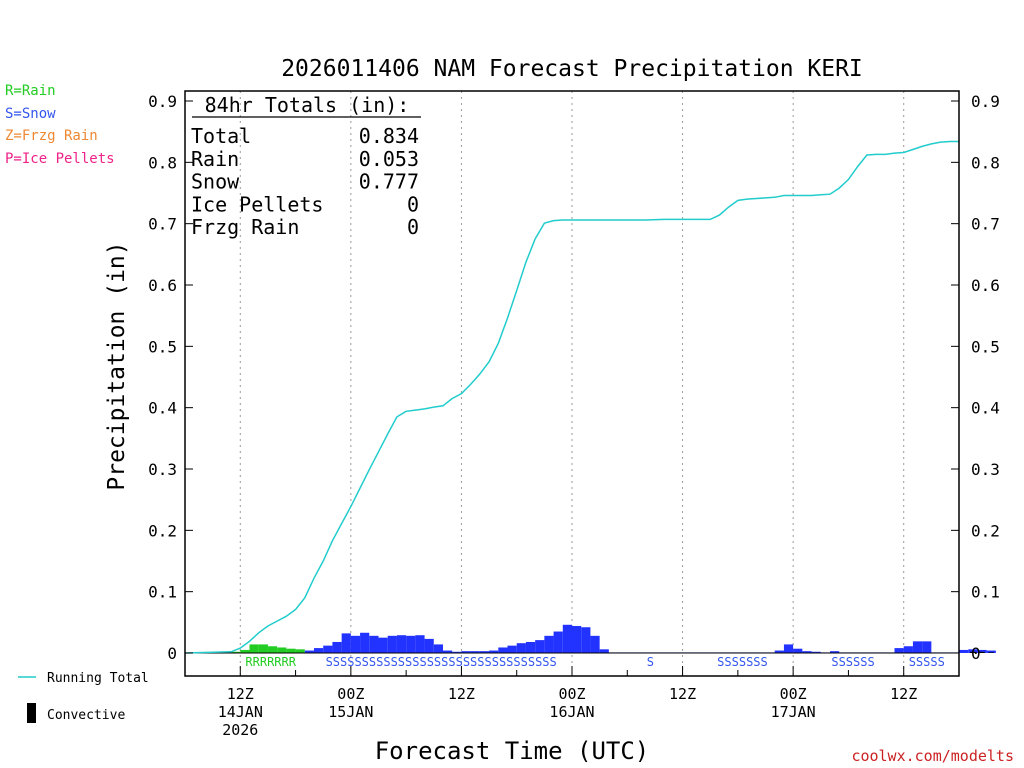  I want to click on y-tick-label-left: 0, so click(172, 653).